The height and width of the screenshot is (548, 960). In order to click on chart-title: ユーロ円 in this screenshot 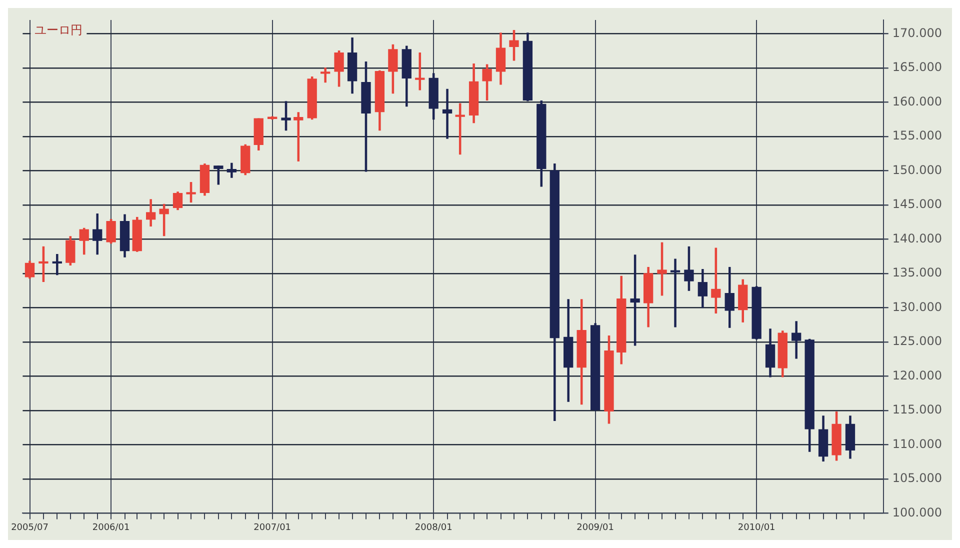, I will do `click(58, 30)`.